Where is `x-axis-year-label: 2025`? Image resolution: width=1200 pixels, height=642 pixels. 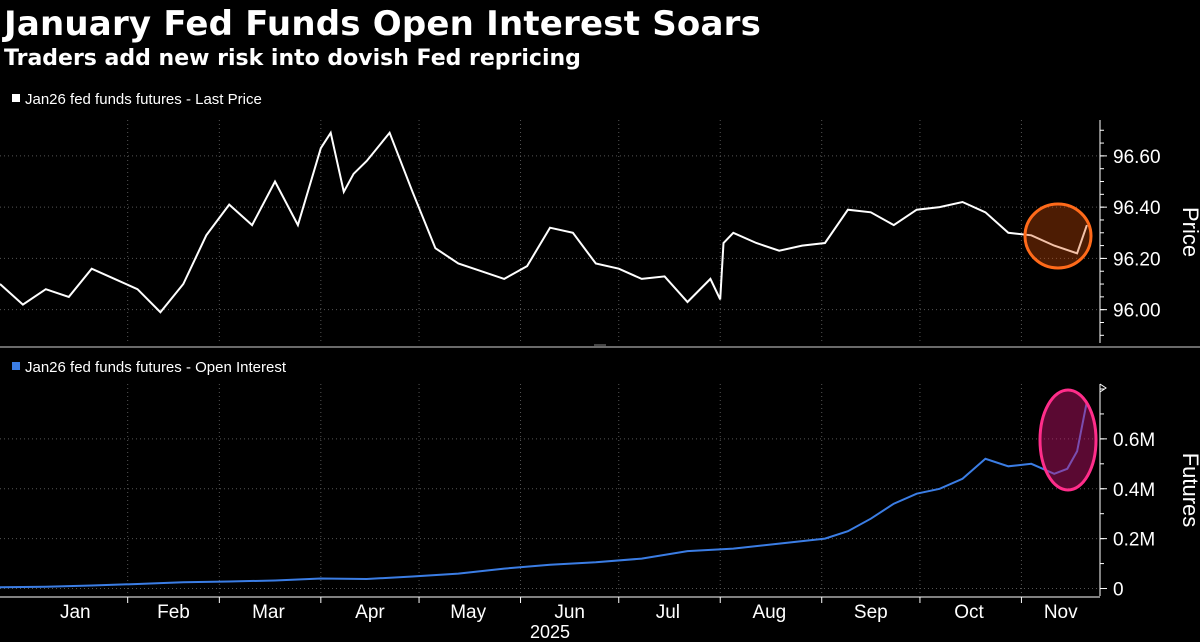 x-axis-year-label: 2025 is located at coordinates (550, 632).